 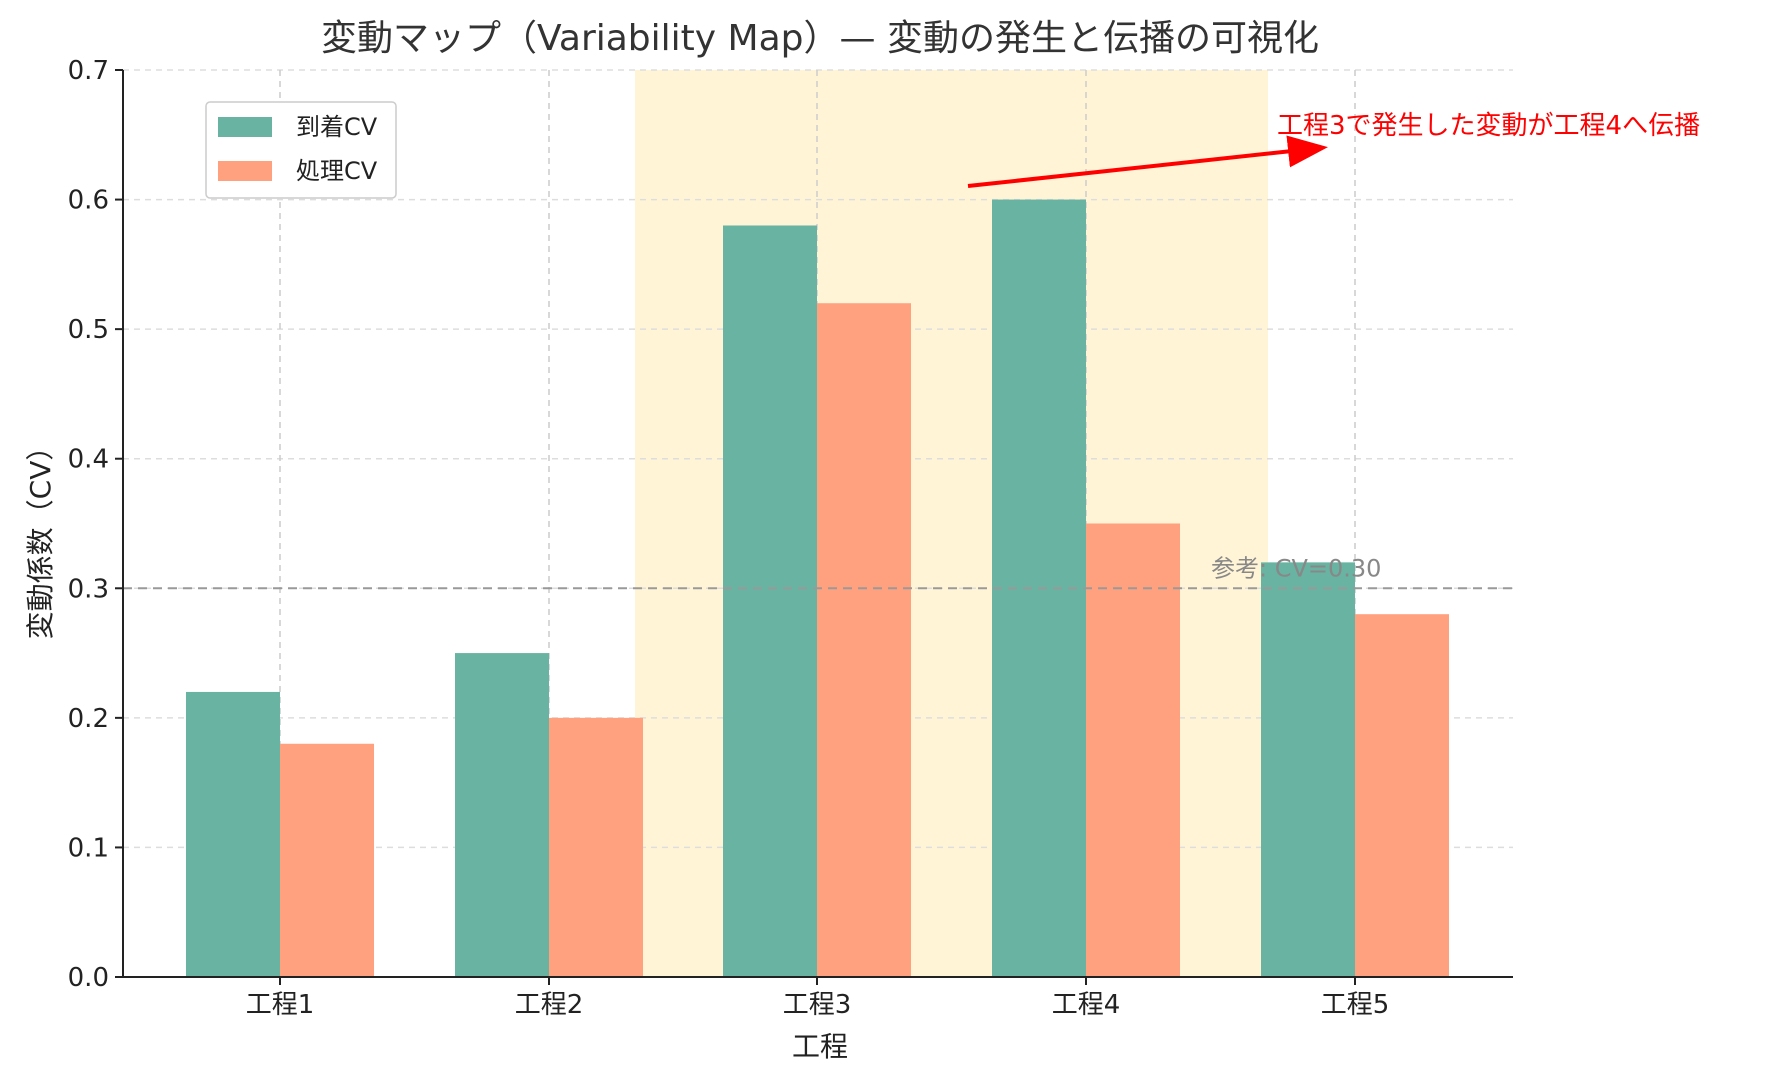 I want to click on x-tick-label: 工程5, so click(x=1355, y=1005).